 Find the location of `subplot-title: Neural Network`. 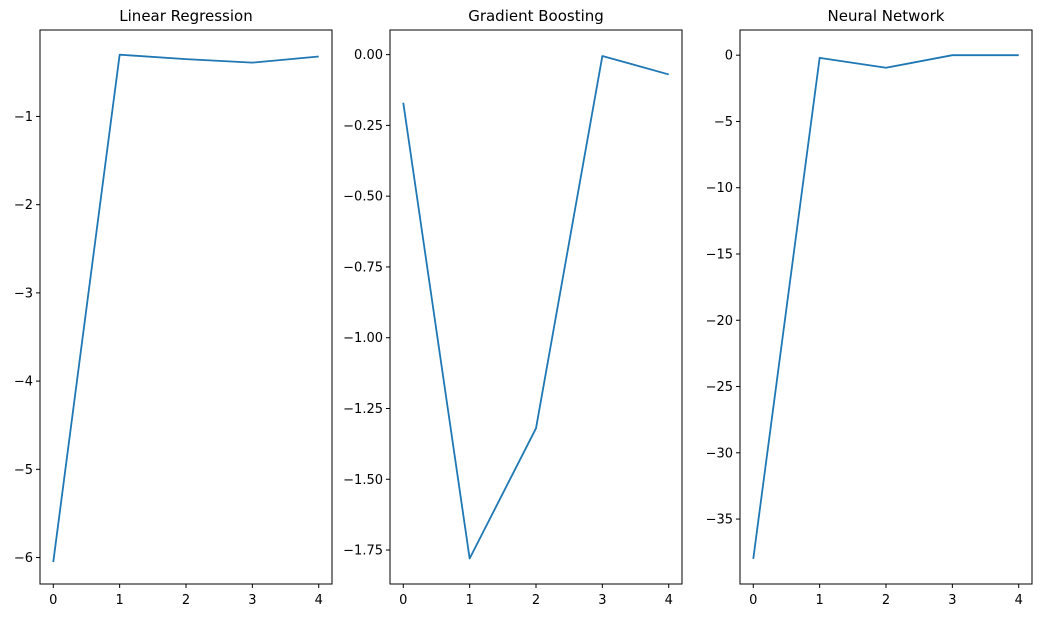

subplot-title: Neural Network is located at coordinates (886, 16).